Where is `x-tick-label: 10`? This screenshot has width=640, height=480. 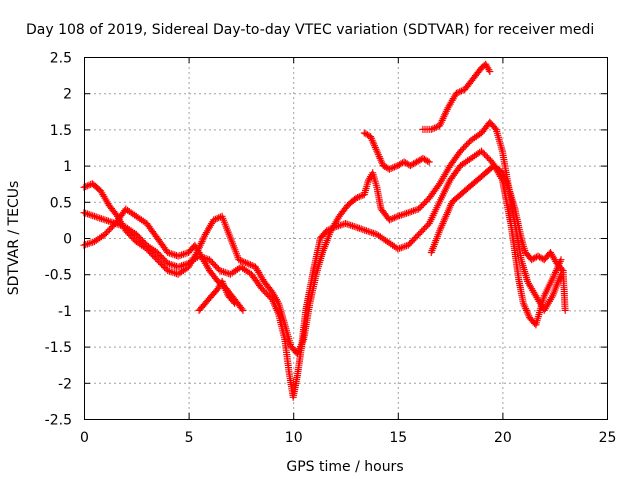
x-tick-label: 10 is located at coordinates (294, 438).